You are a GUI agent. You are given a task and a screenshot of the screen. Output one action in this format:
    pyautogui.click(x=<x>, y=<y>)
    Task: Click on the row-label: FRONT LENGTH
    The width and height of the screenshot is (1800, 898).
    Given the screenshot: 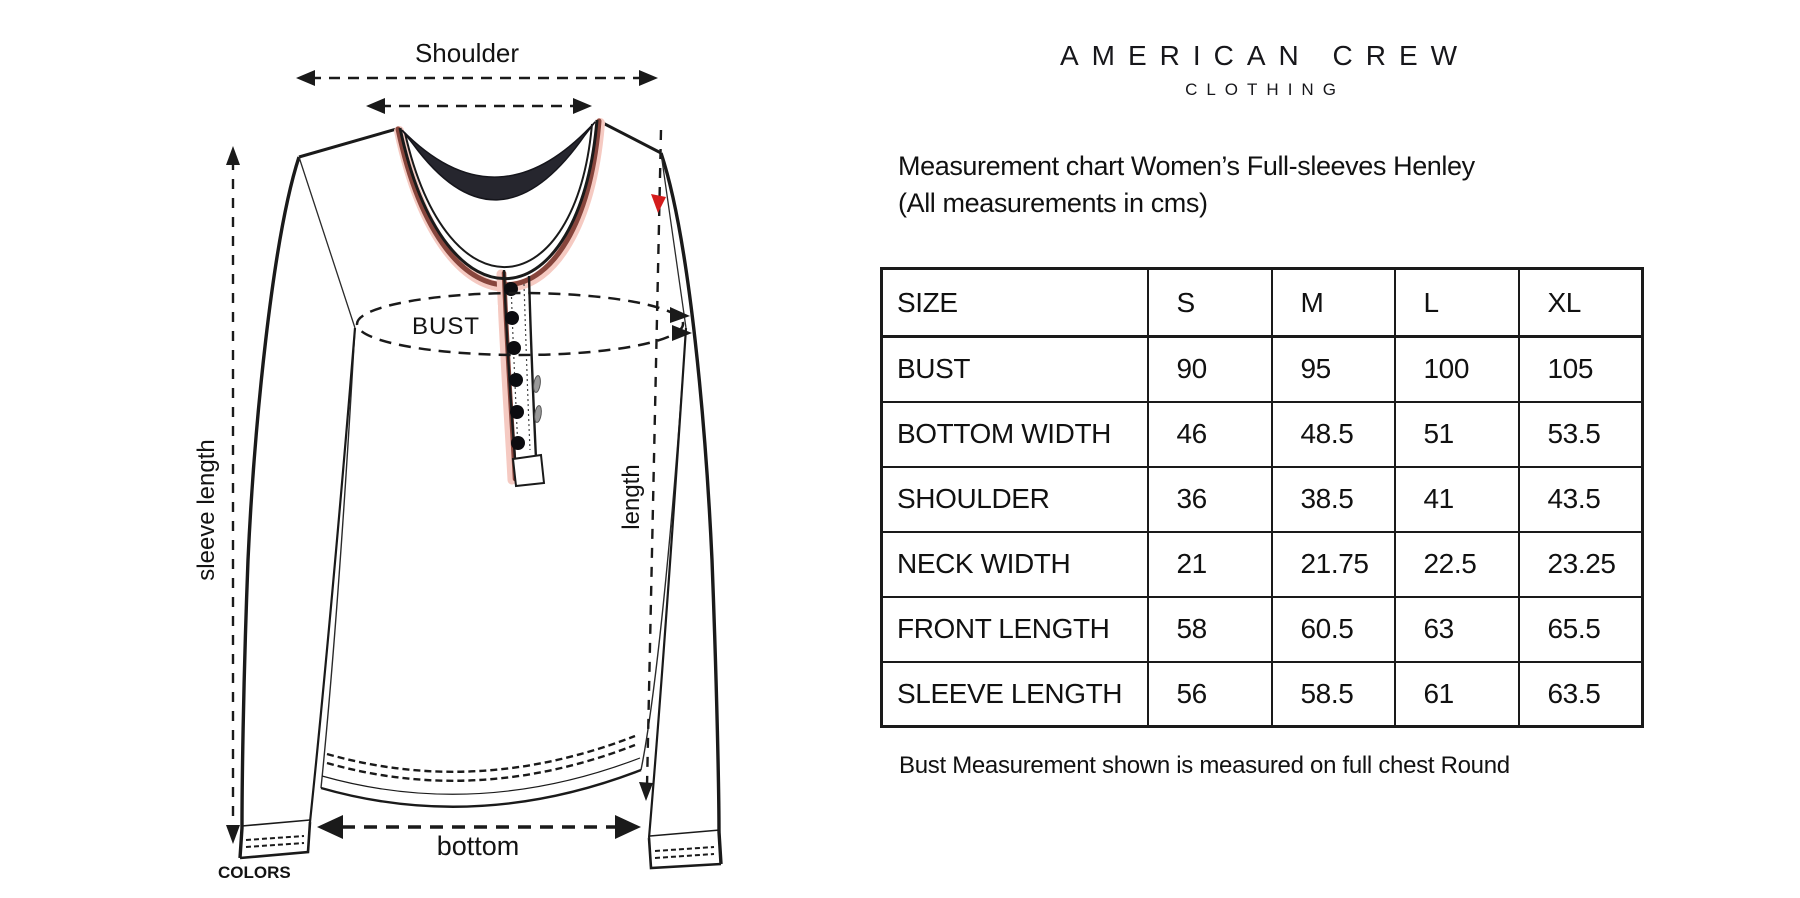 What is the action you would take?
    pyautogui.click(x=1014, y=629)
    